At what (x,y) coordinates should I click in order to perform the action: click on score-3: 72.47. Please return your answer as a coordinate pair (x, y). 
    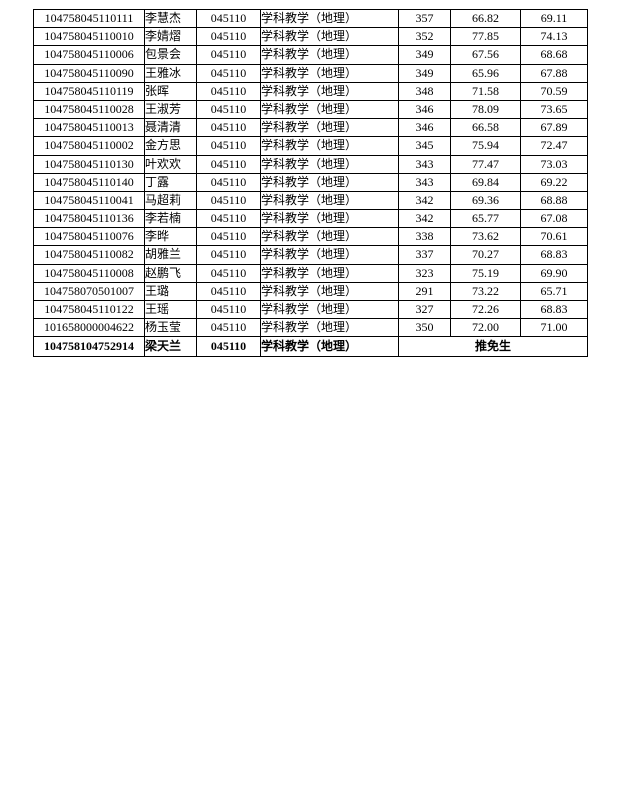
    Looking at the image, I should click on (554, 146).